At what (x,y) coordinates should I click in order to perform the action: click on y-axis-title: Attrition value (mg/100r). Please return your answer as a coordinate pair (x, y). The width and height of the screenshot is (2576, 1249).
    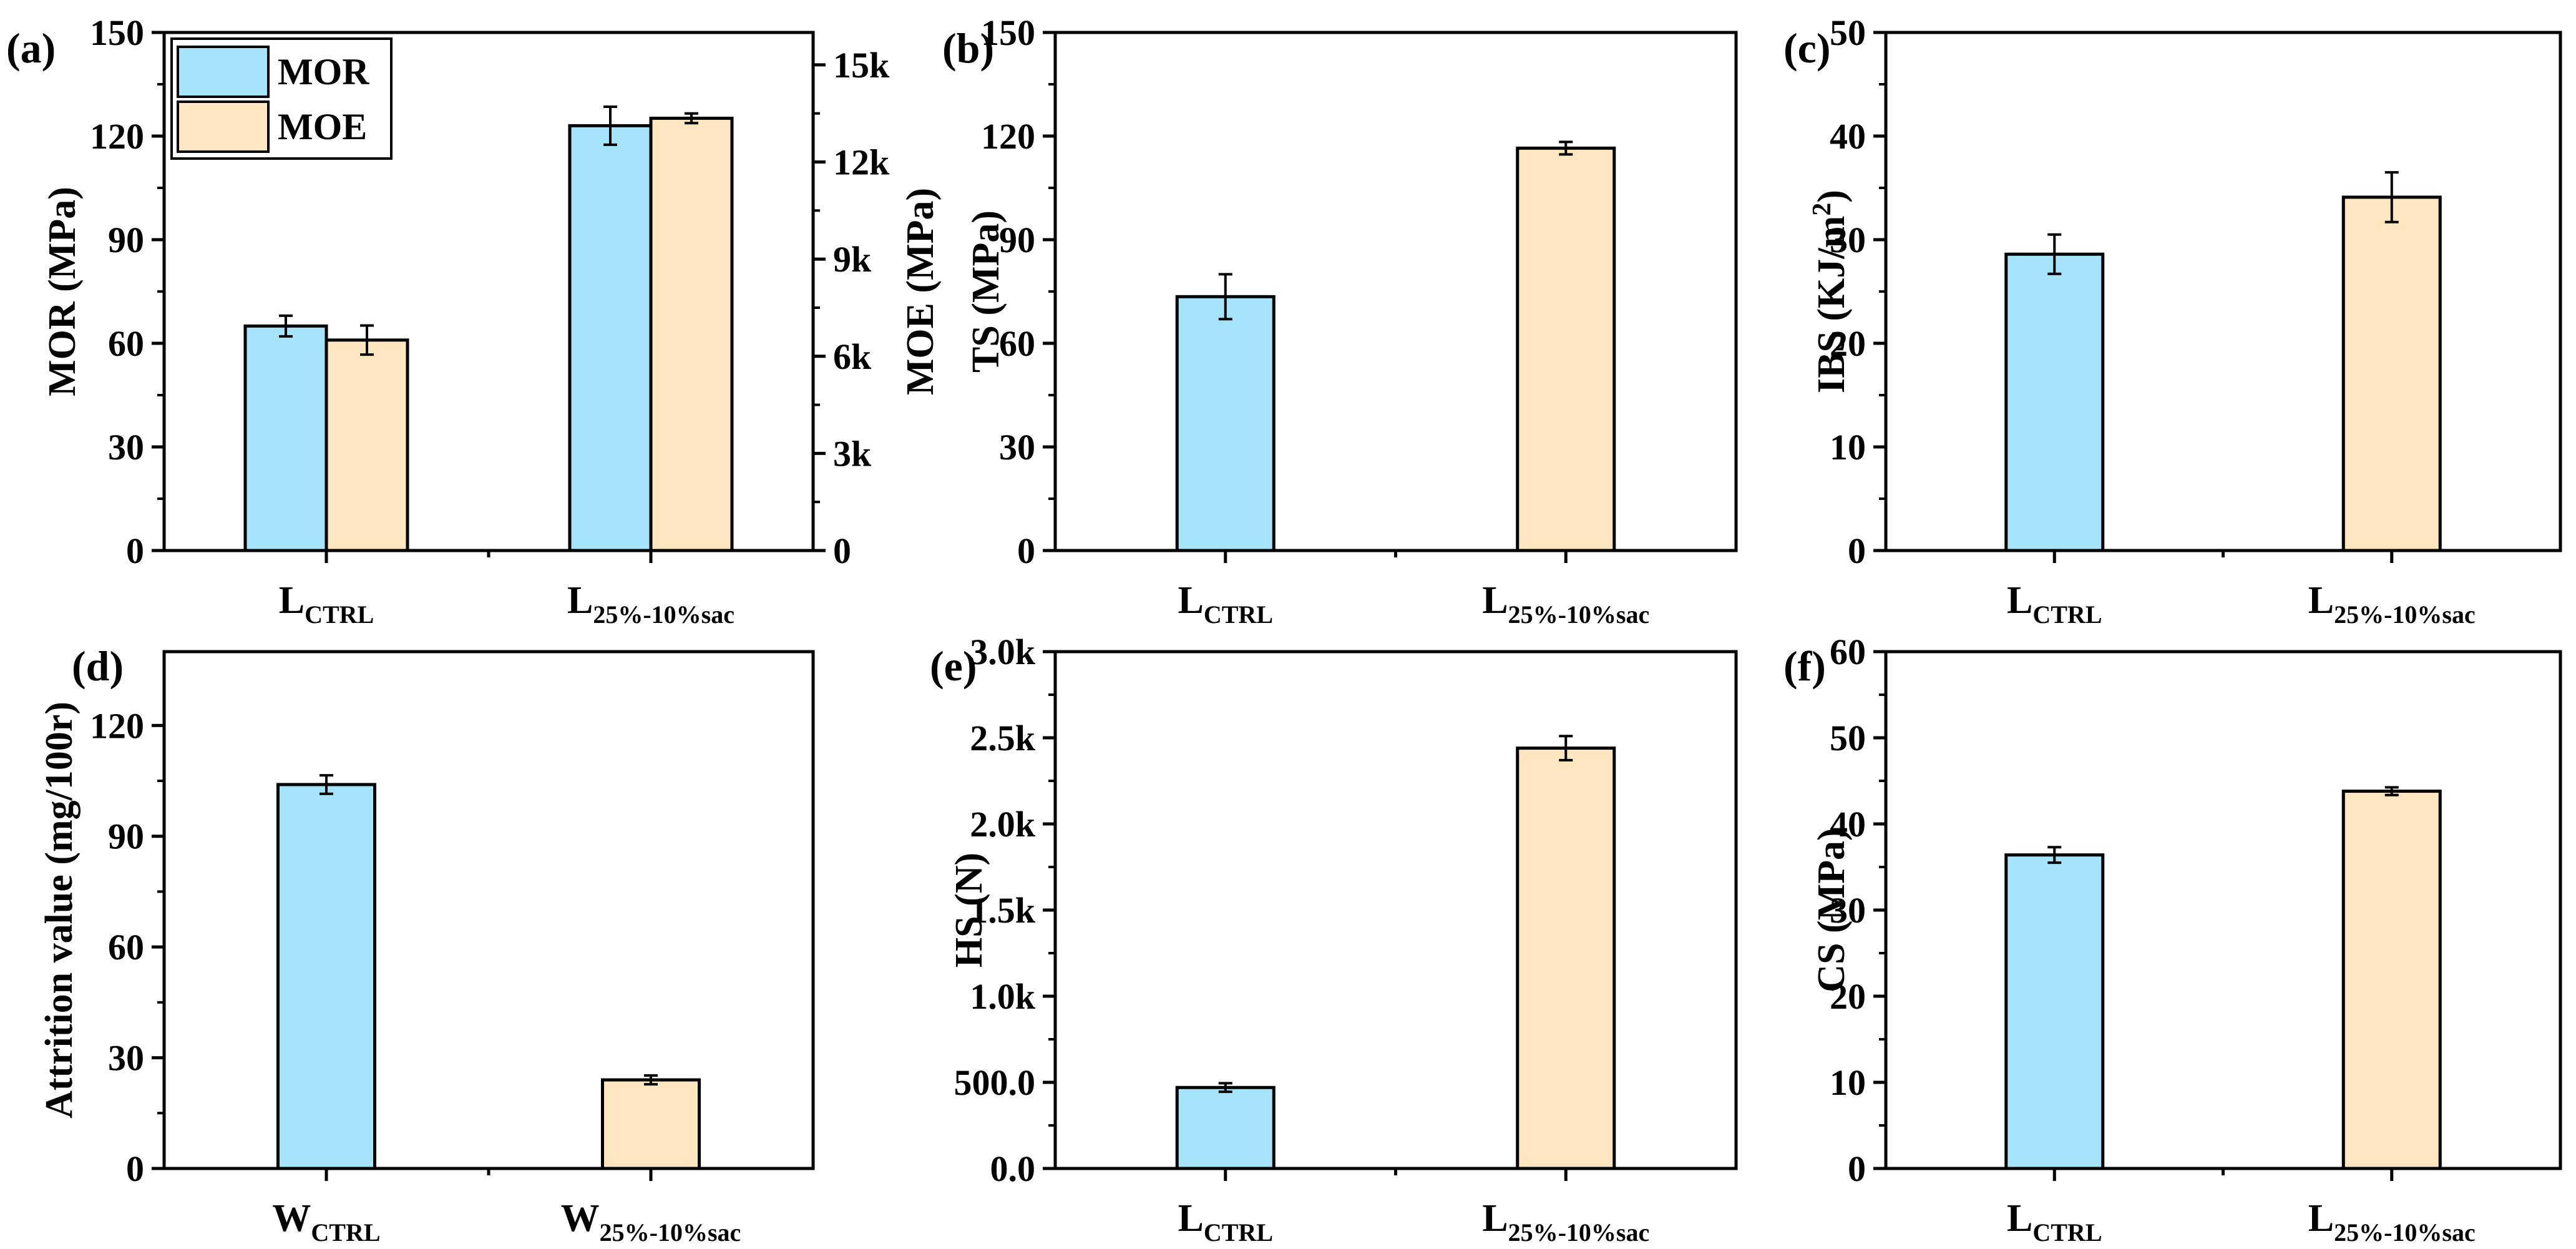
    Looking at the image, I should click on (59, 910).